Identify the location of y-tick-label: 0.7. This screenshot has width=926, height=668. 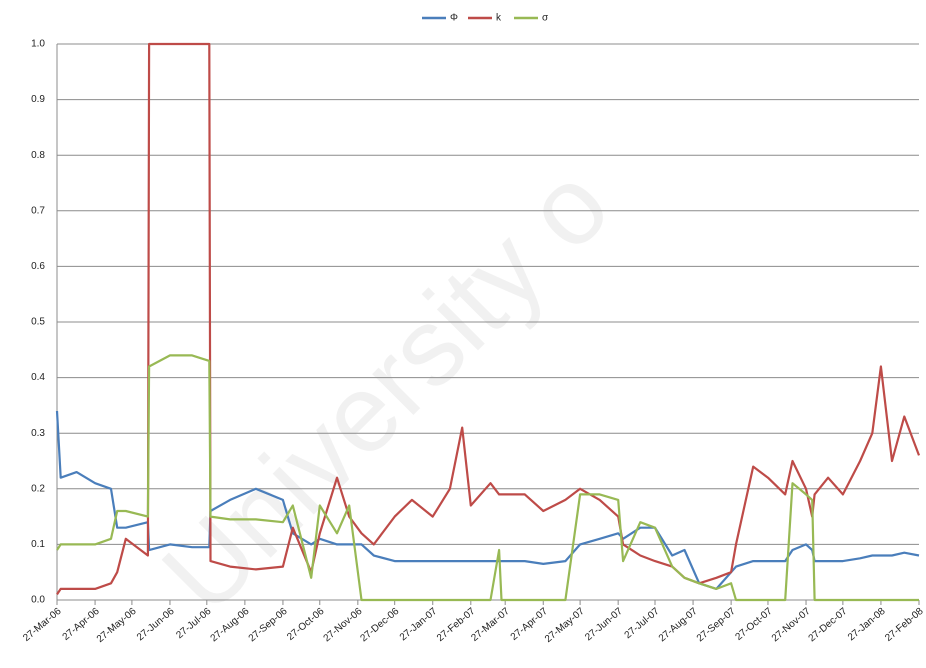
(38, 210).